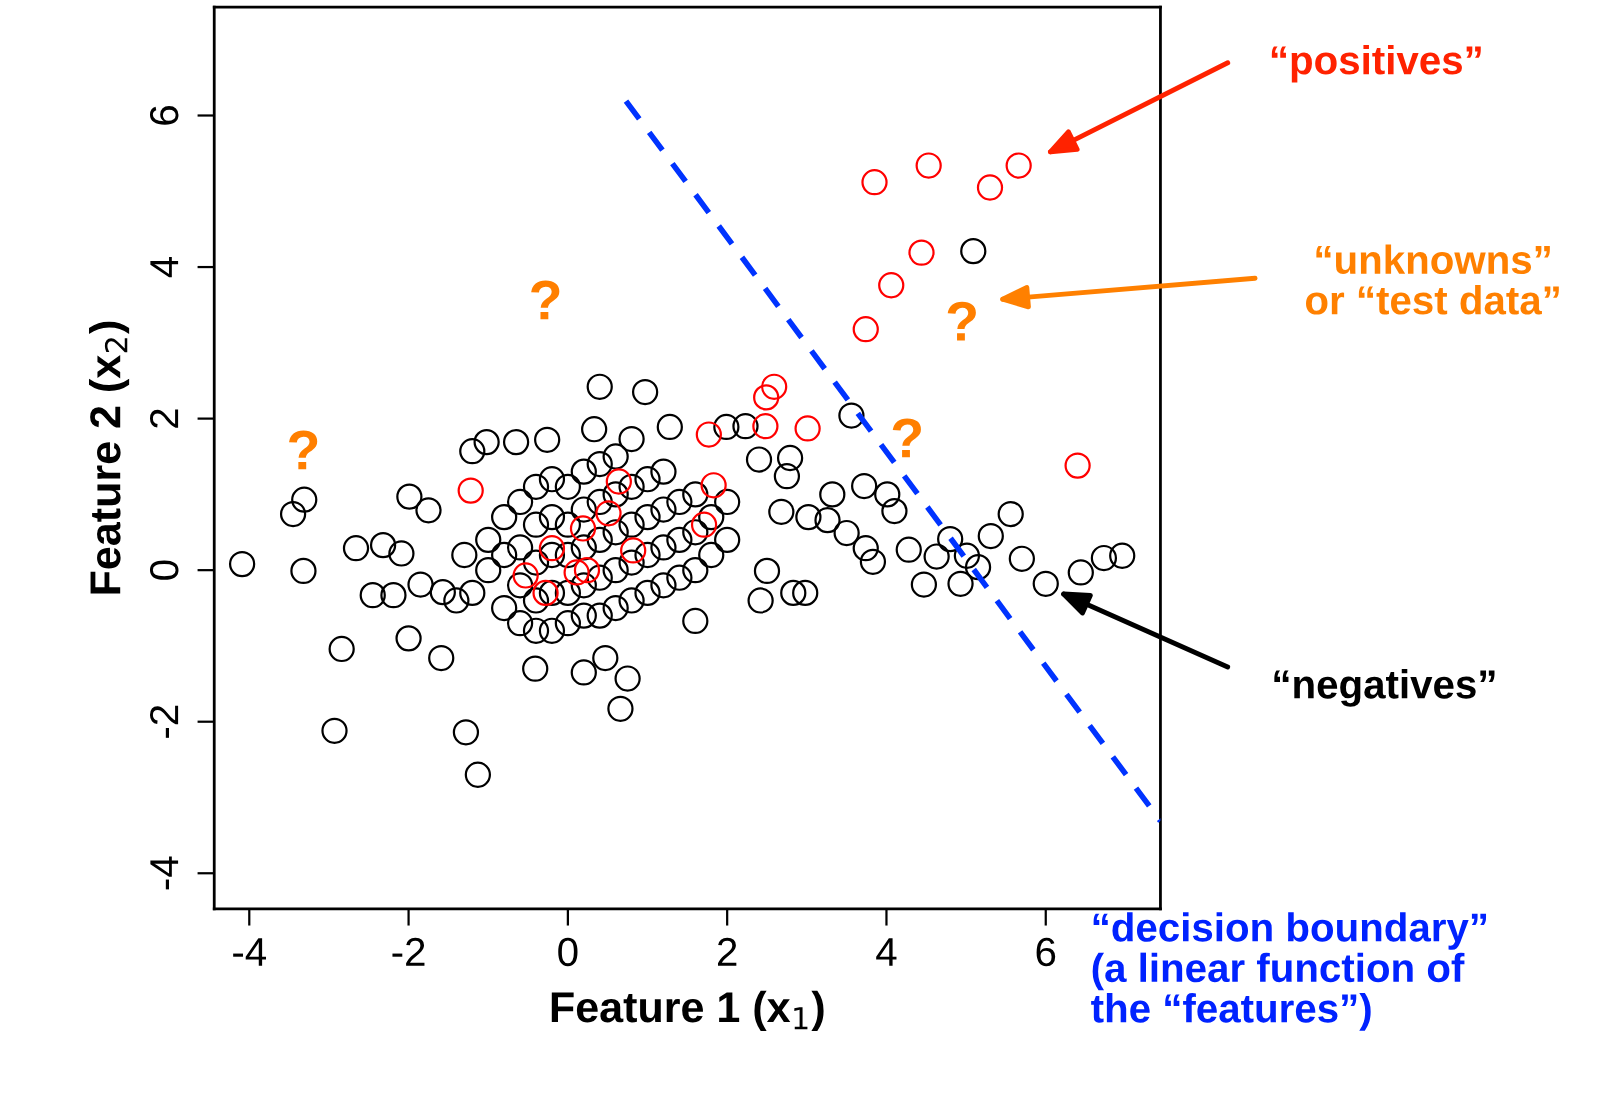 The image size is (1623, 1099). Describe the element at coordinates (164, 721) in the screenshot. I see `y-tick-label: -2` at that location.